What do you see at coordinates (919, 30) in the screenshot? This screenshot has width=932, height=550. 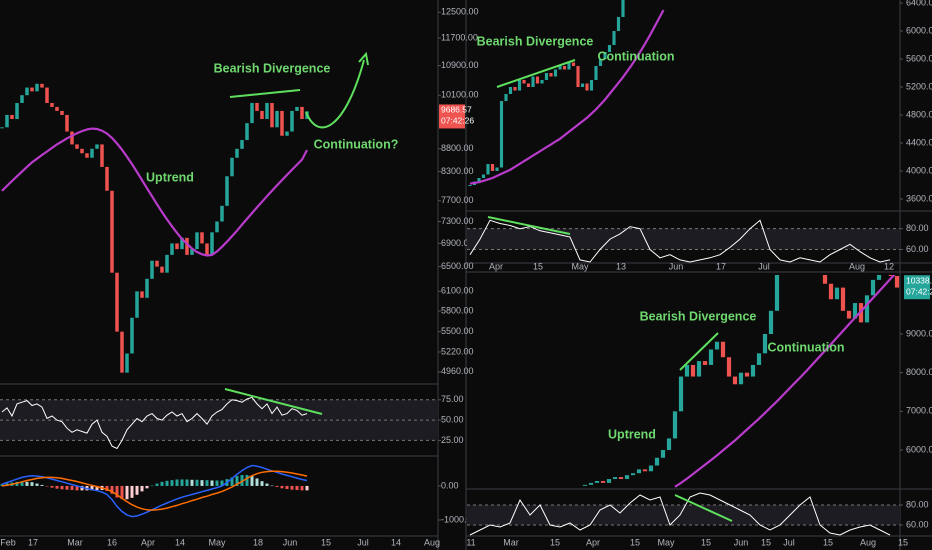 I see `y-tick-label: 6000.00` at bounding box center [919, 30].